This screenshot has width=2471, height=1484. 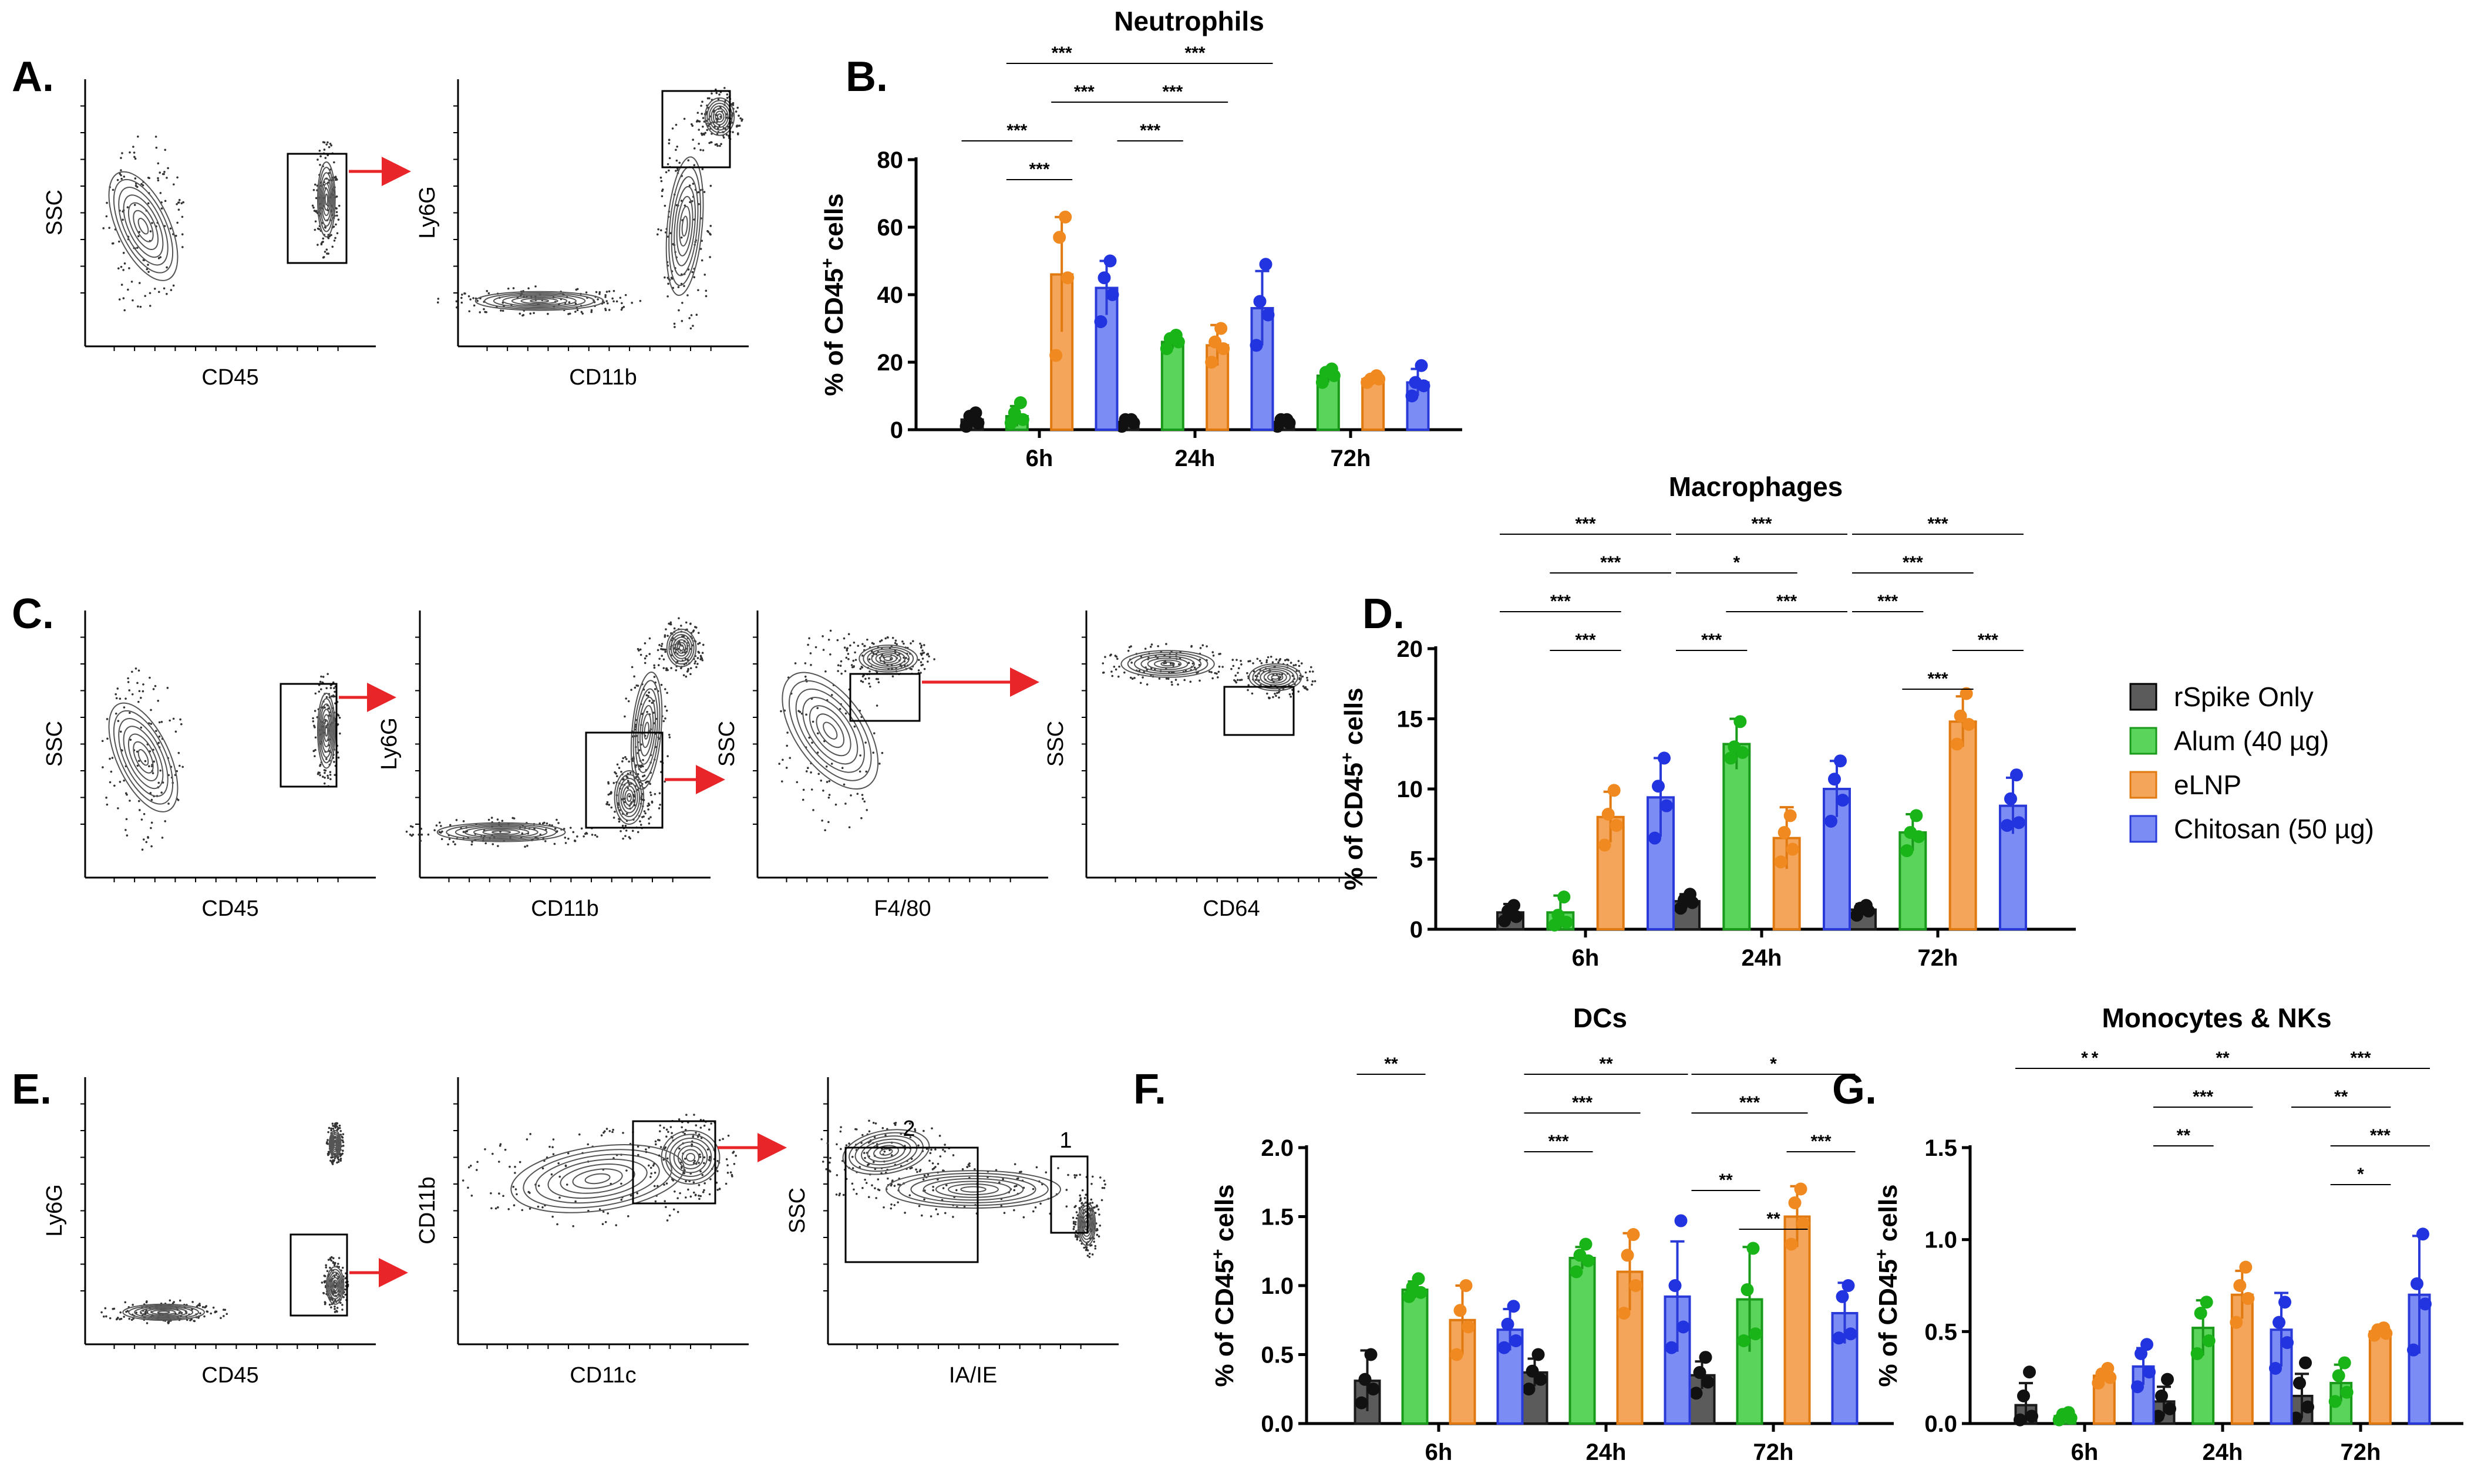 I want to click on panel-label-a: A., so click(x=33, y=76).